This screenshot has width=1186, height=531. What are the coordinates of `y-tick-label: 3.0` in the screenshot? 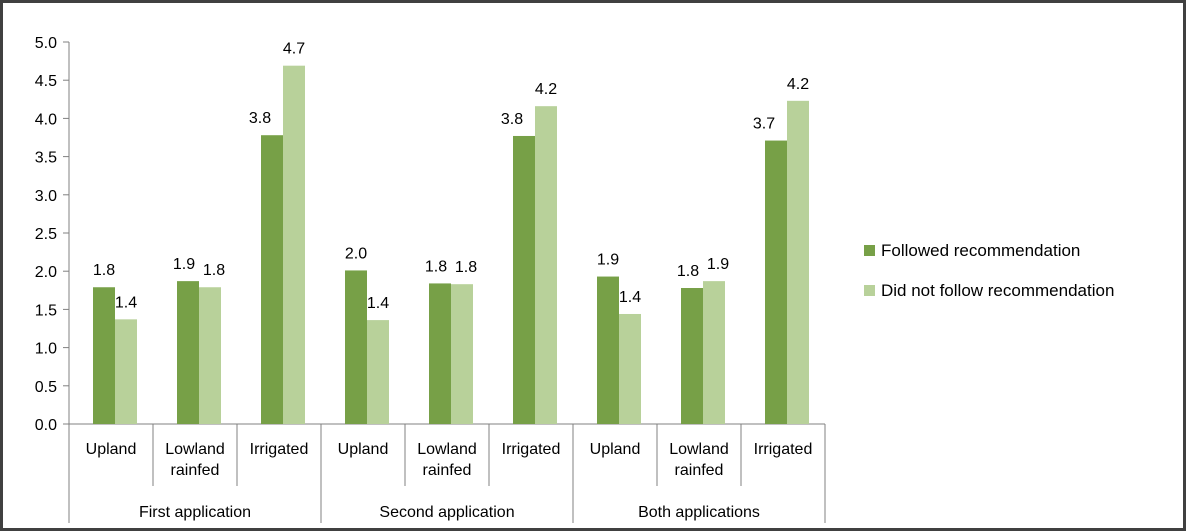 It's located at (46, 196).